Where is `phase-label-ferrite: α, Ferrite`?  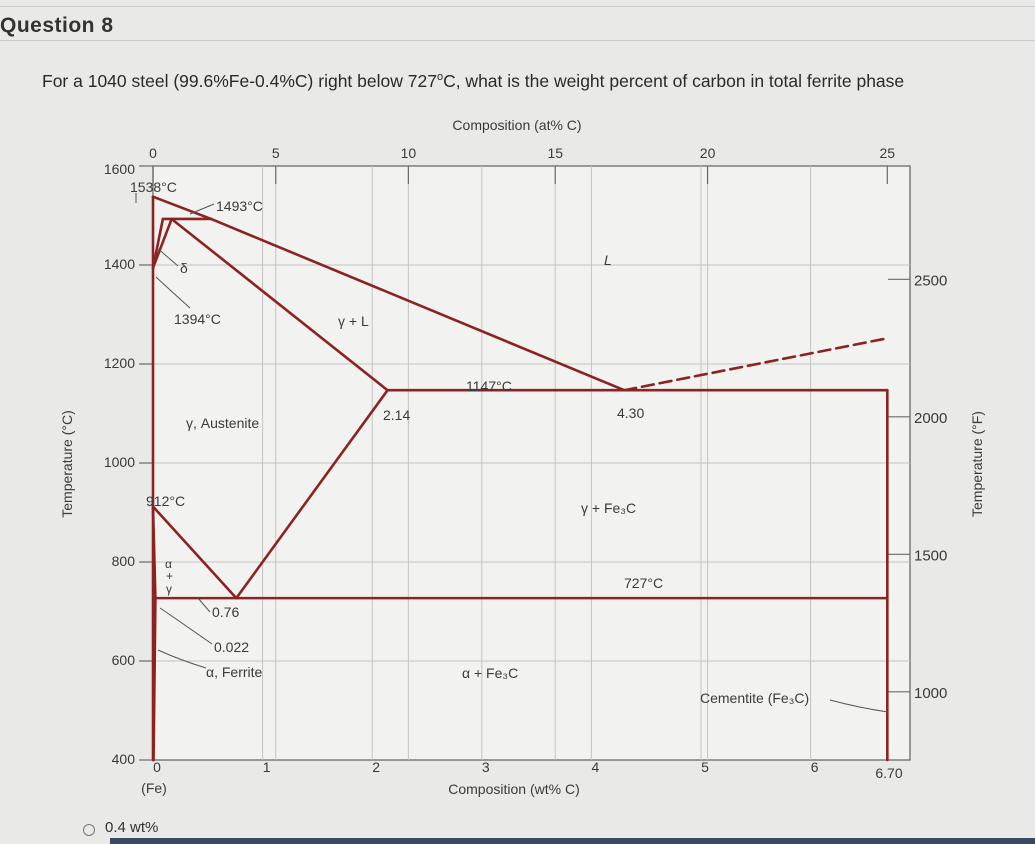 phase-label-ferrite: α, Ferrite is located at coordinates (234, 672).